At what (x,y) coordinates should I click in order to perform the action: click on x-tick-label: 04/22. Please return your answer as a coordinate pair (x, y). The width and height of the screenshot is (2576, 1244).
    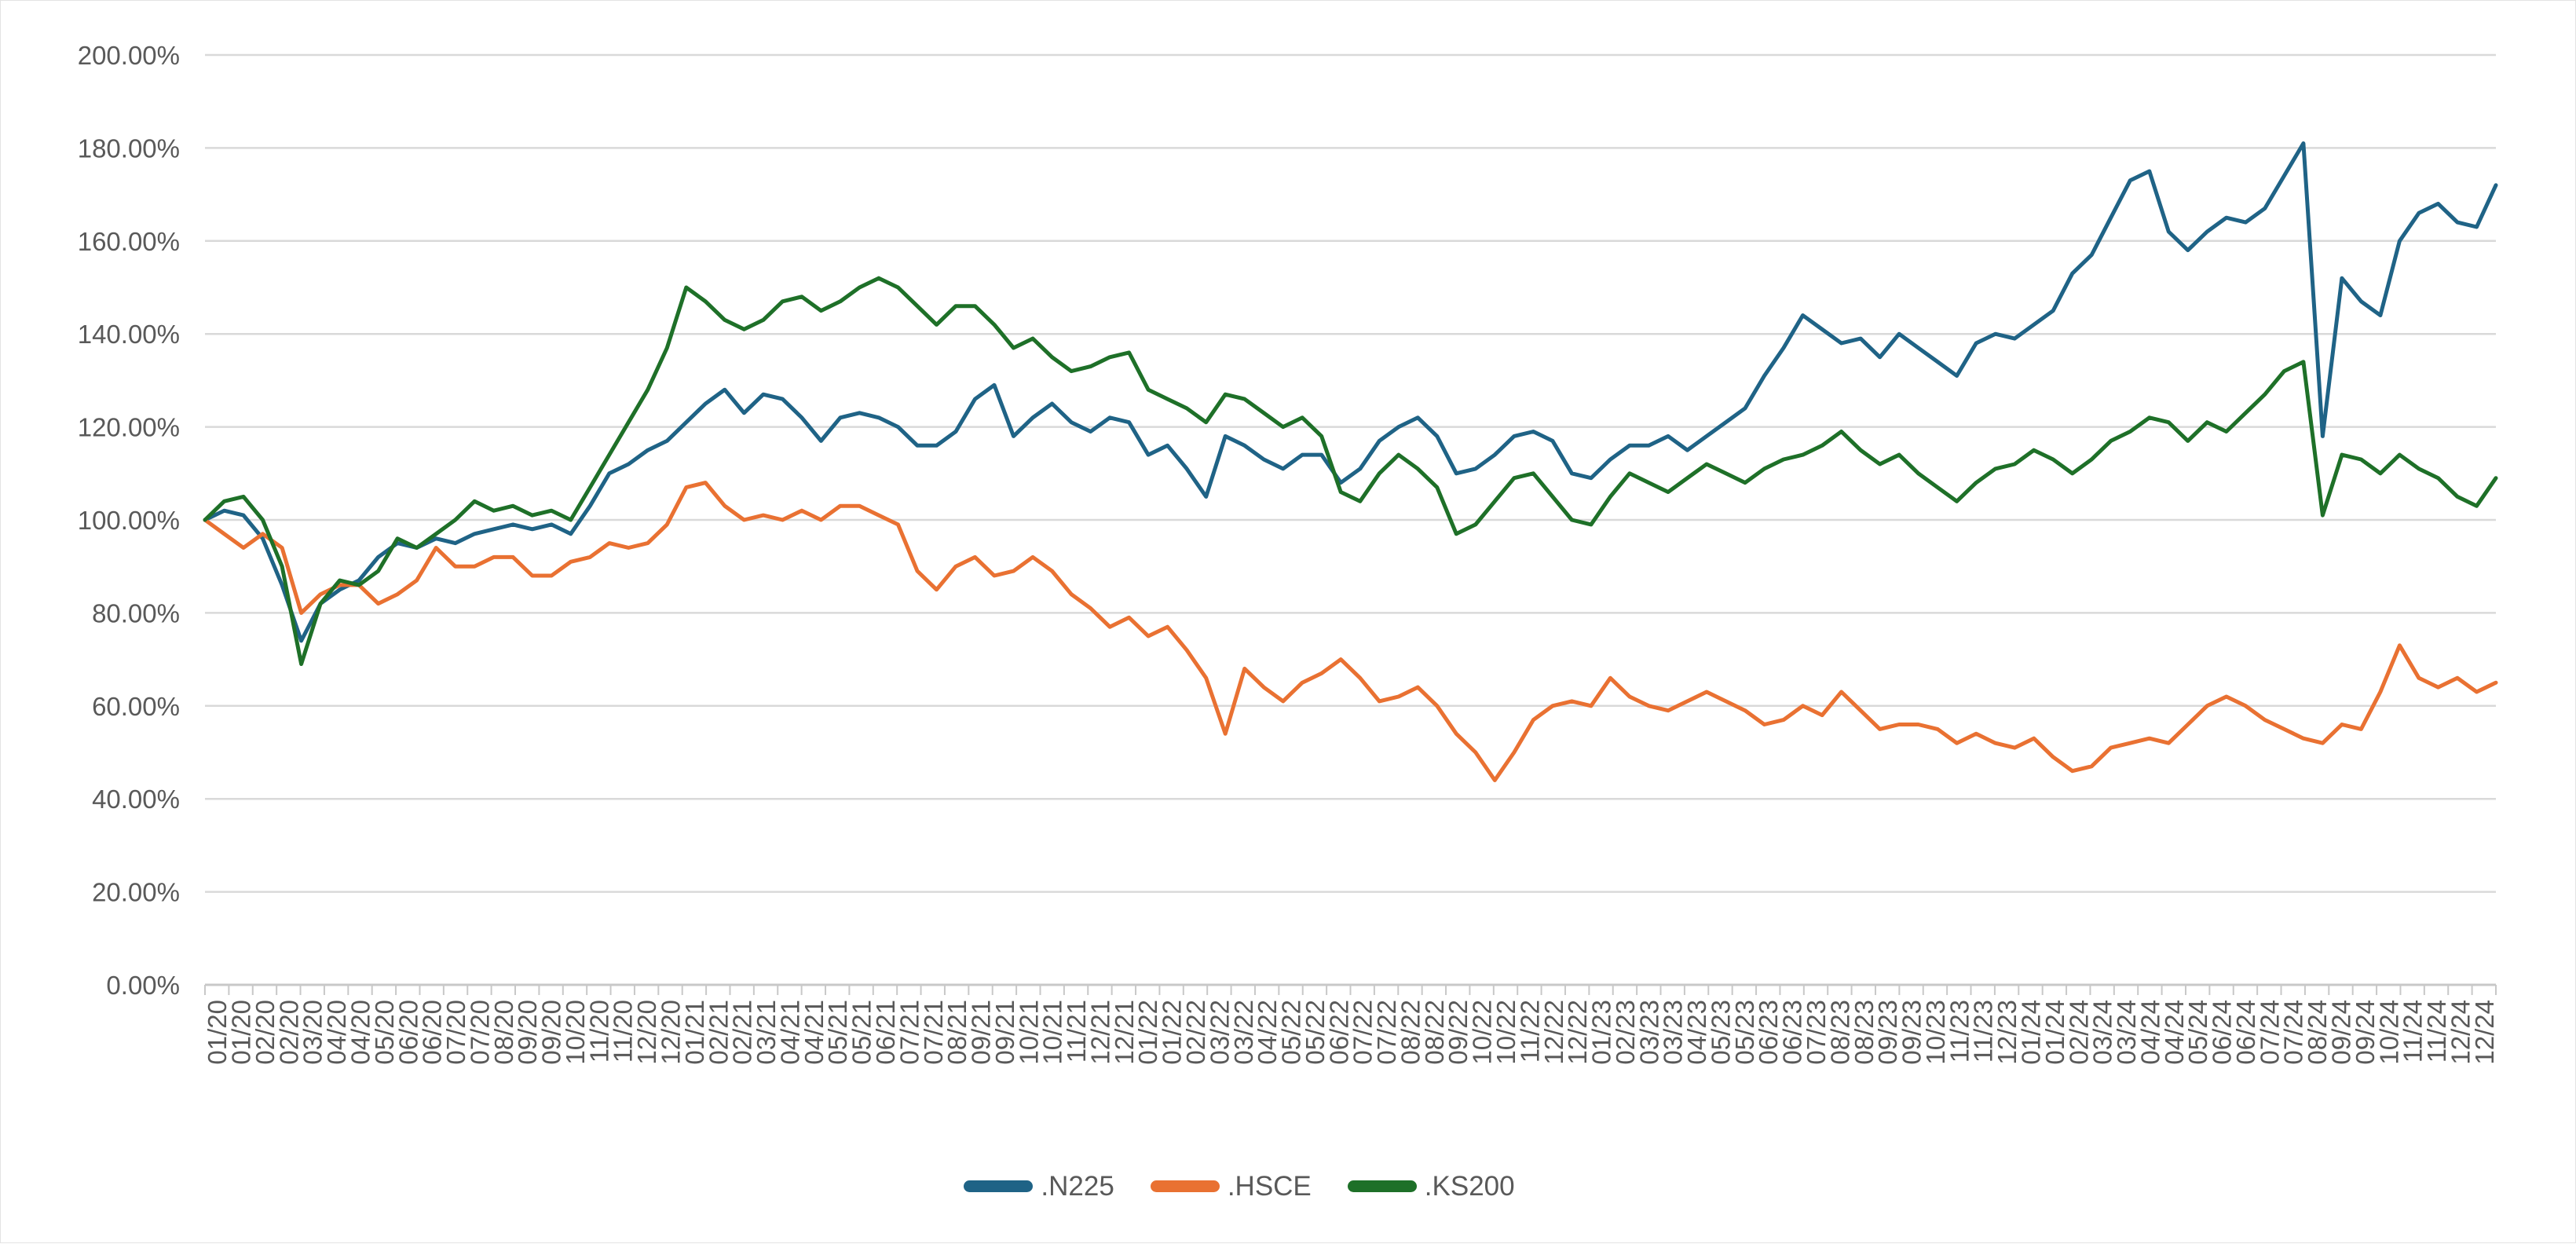
    Looking at the image, I should click on (1268, 1032).